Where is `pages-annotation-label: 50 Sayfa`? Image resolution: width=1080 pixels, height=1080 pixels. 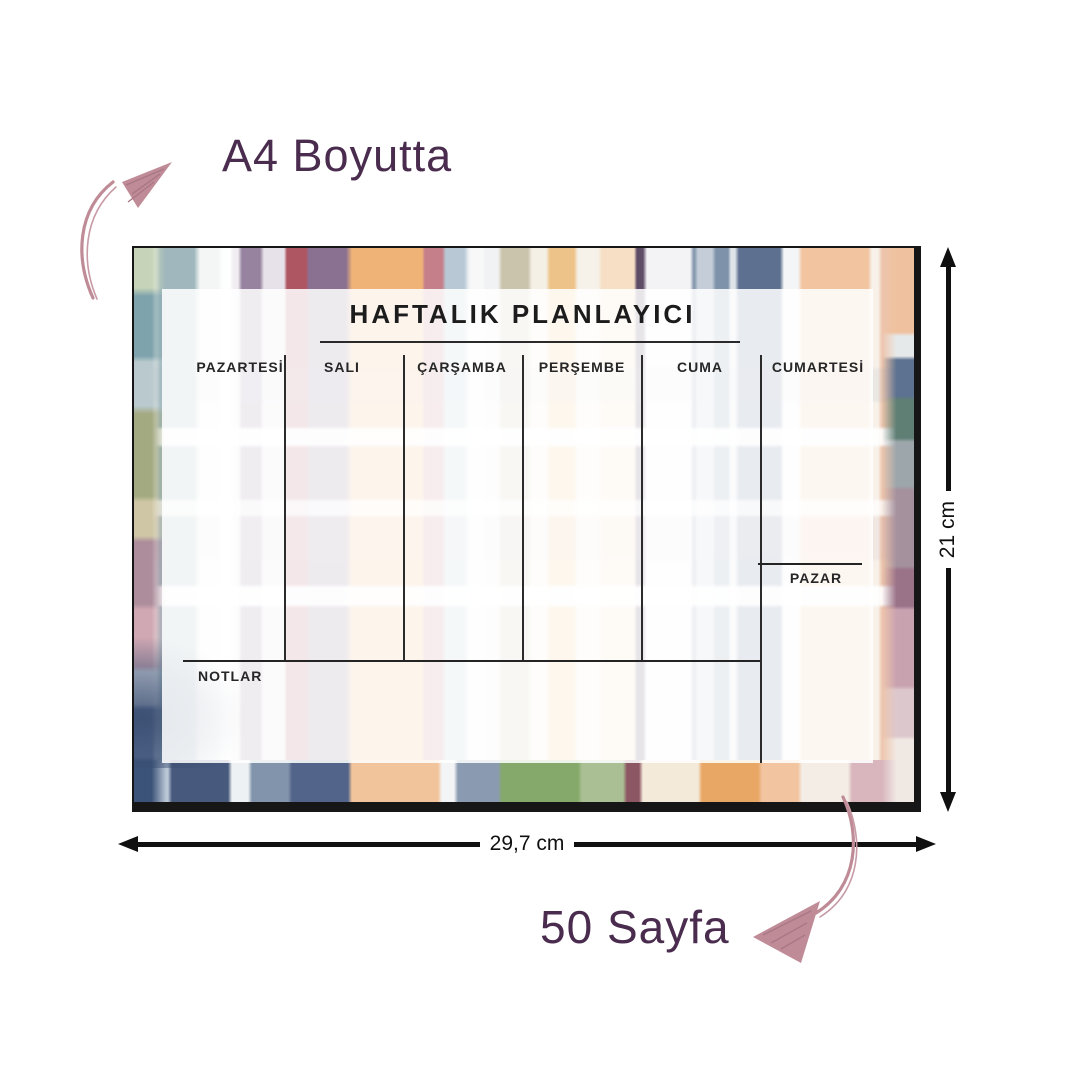
pages-annotation-label: 50 Sayfa is located at coordinates (635, 927).